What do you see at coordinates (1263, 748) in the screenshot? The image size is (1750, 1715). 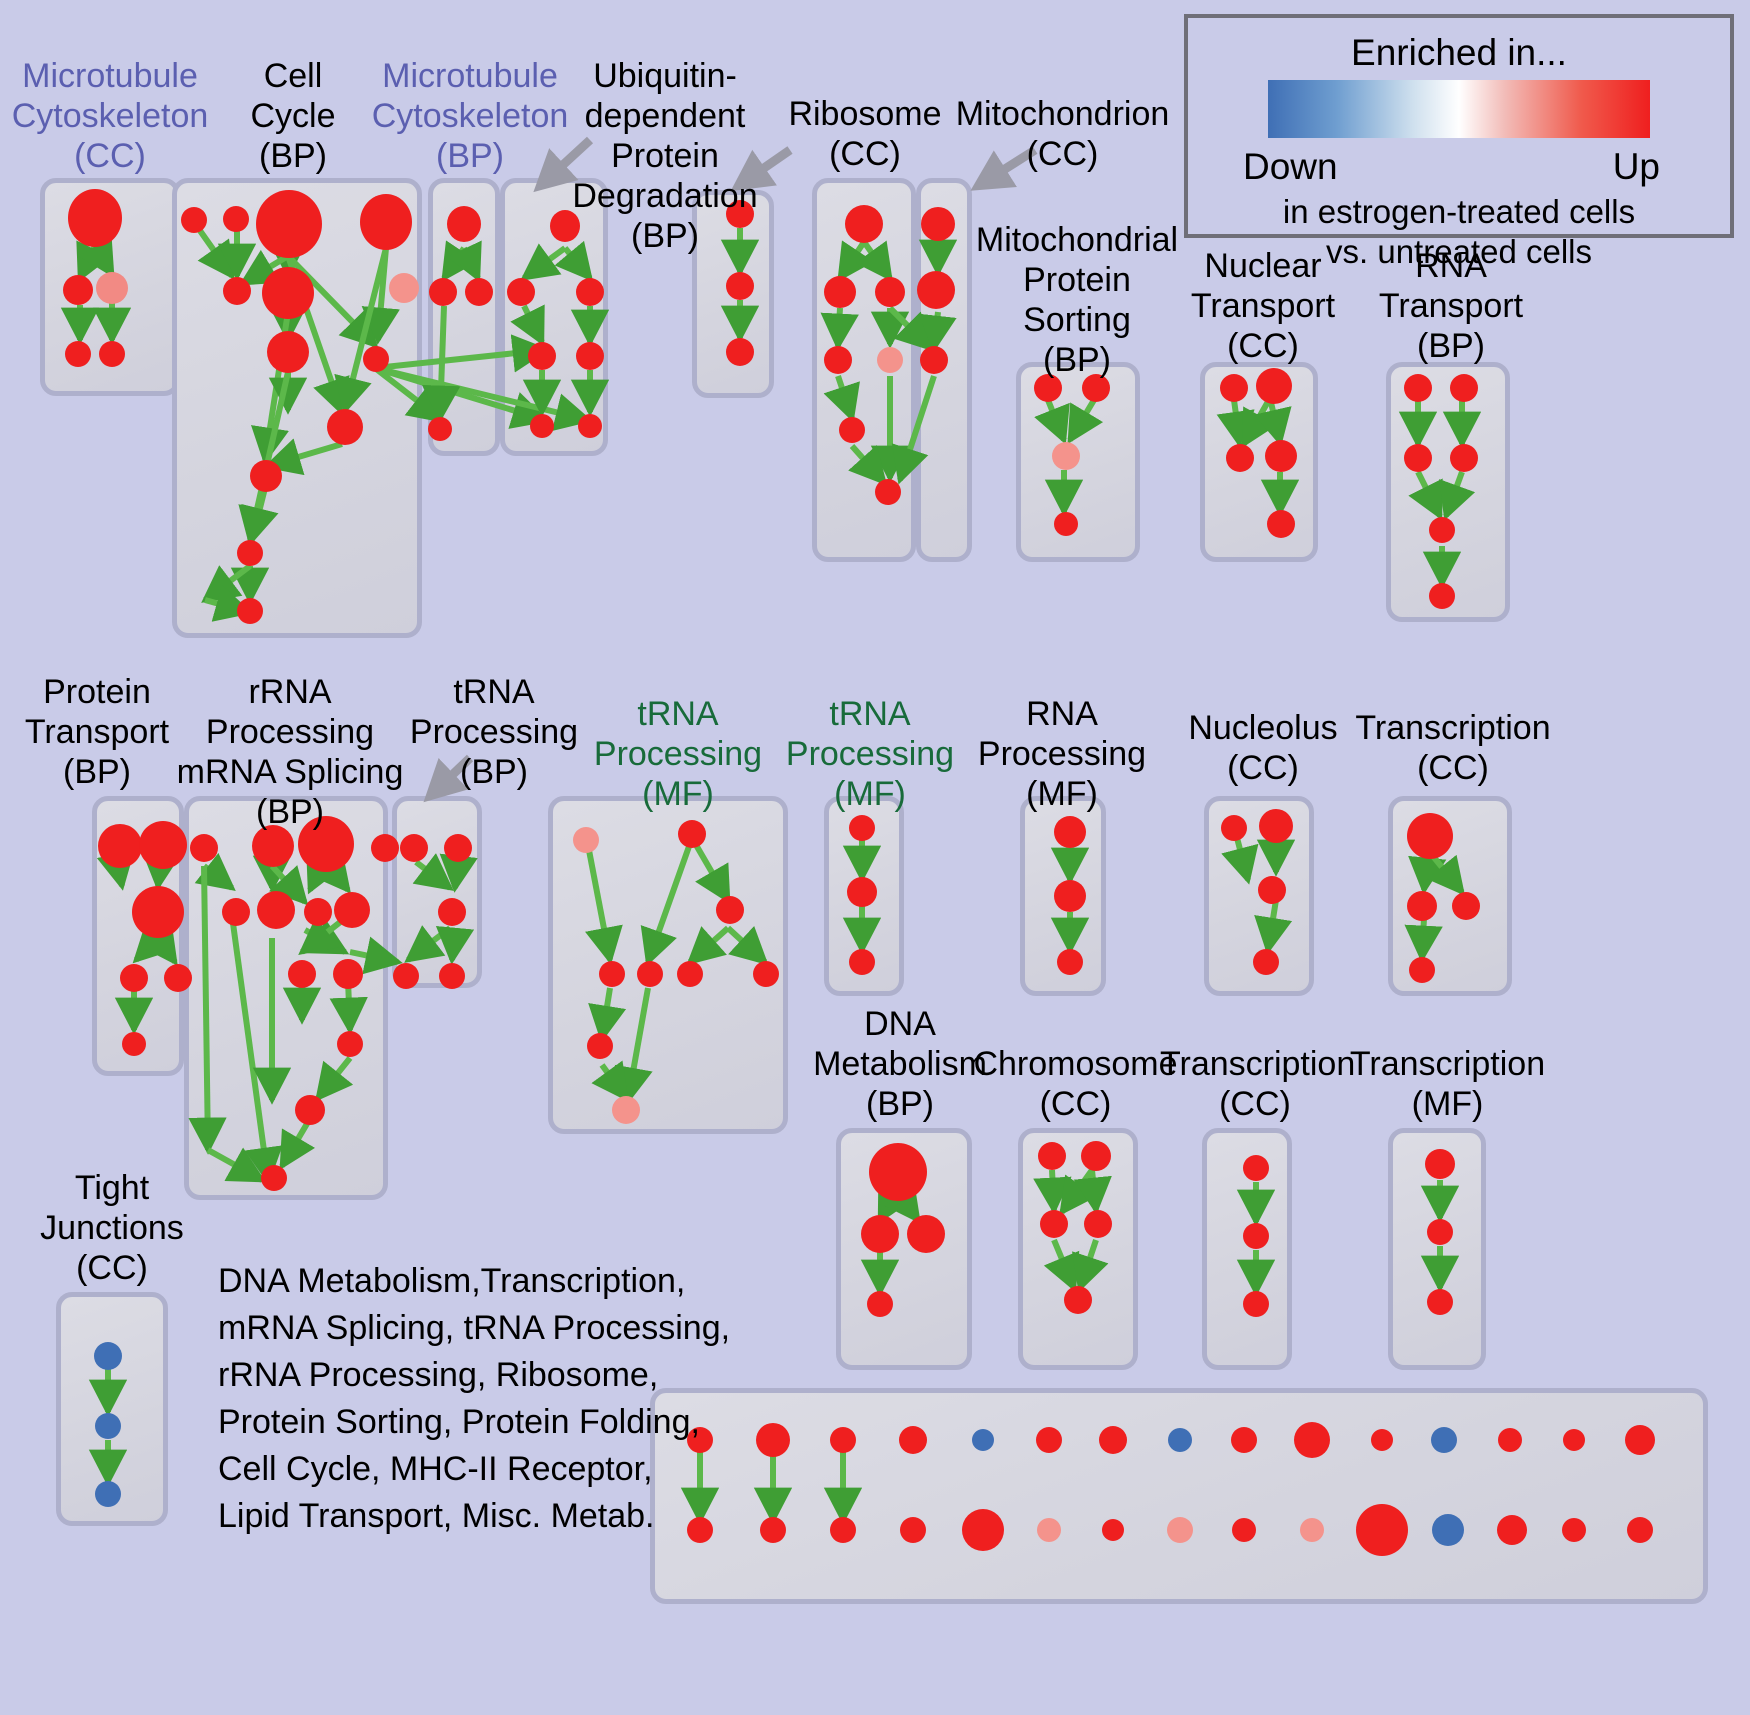 I see `label-nucleolus-cc: Nucleolus (CC)` at bounding box center [1263, 748].